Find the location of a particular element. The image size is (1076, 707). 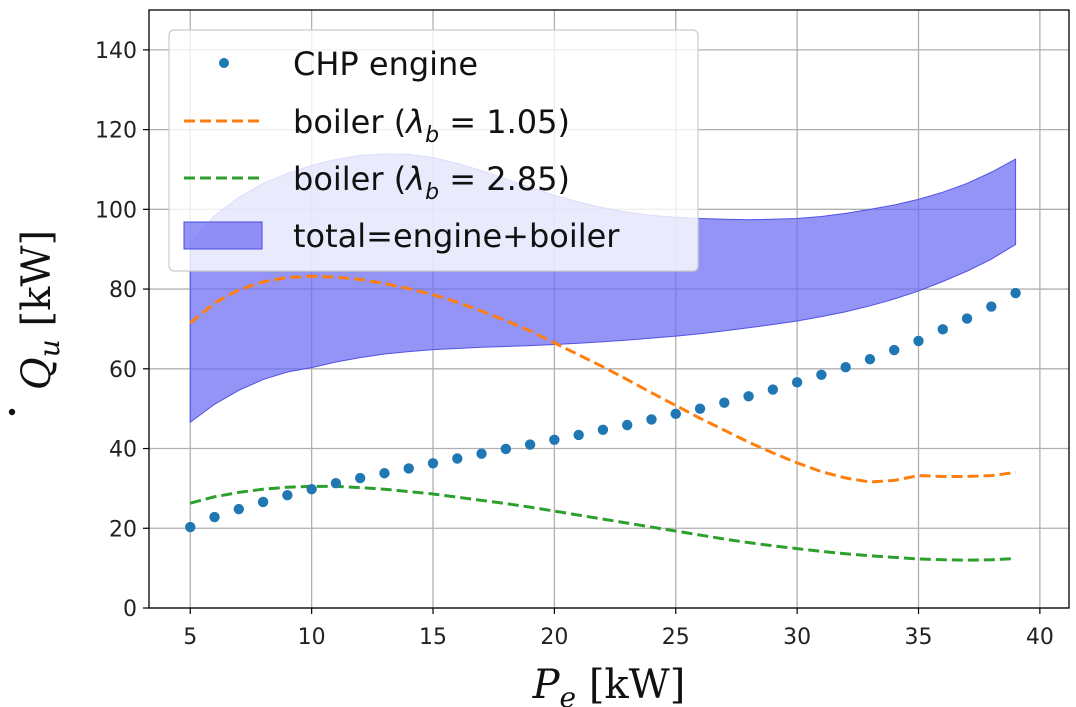

legend-boiler-b-label: boiler (λb = 2.85) is located at coordinates (431, 182).